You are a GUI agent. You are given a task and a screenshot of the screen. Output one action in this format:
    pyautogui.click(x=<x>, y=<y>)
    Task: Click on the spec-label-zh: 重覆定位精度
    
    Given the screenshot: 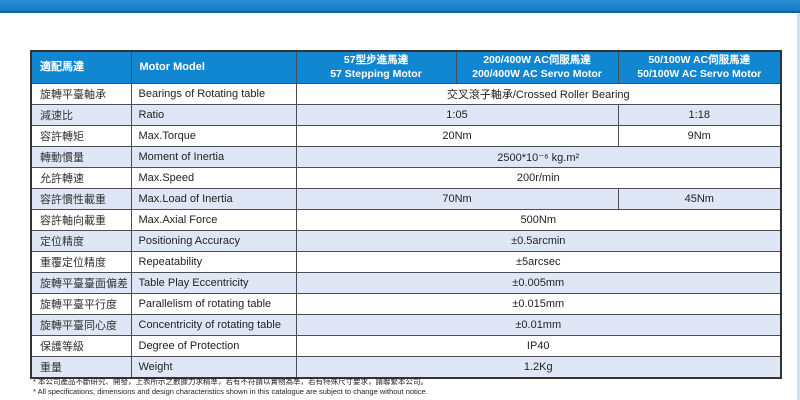 What is the action you would take?
    pyautogui.click(x=81, y=262)
    